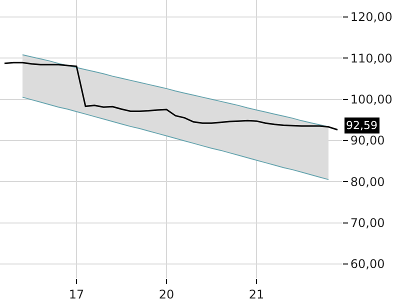 Image resolution: width=400 pixels, height=300 pixels. Describe the element at coordinates (371, 17) in the screenshot. I see `y-tick-label: 120,00` at that location.